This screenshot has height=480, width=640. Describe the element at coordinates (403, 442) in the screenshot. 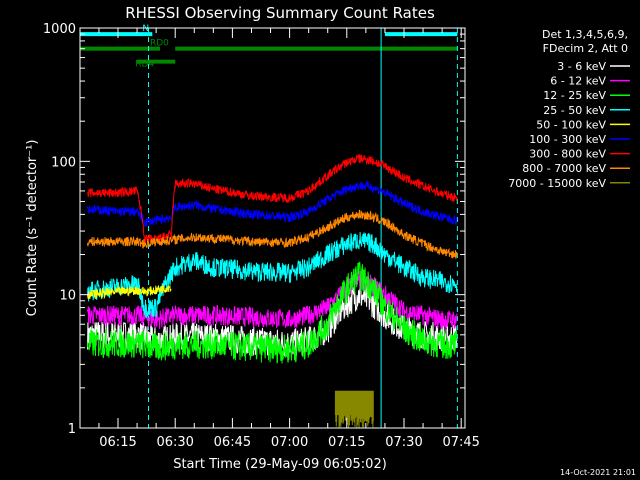

I see `x-tick-label: 07:30` at that location.